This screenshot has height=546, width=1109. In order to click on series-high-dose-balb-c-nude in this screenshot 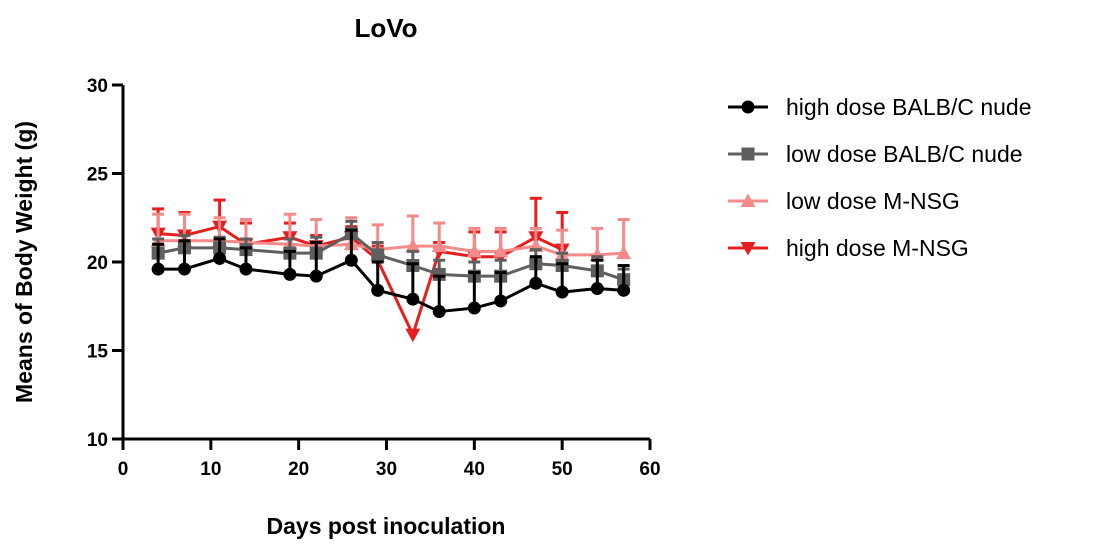, I will do `click(391, 273)`.